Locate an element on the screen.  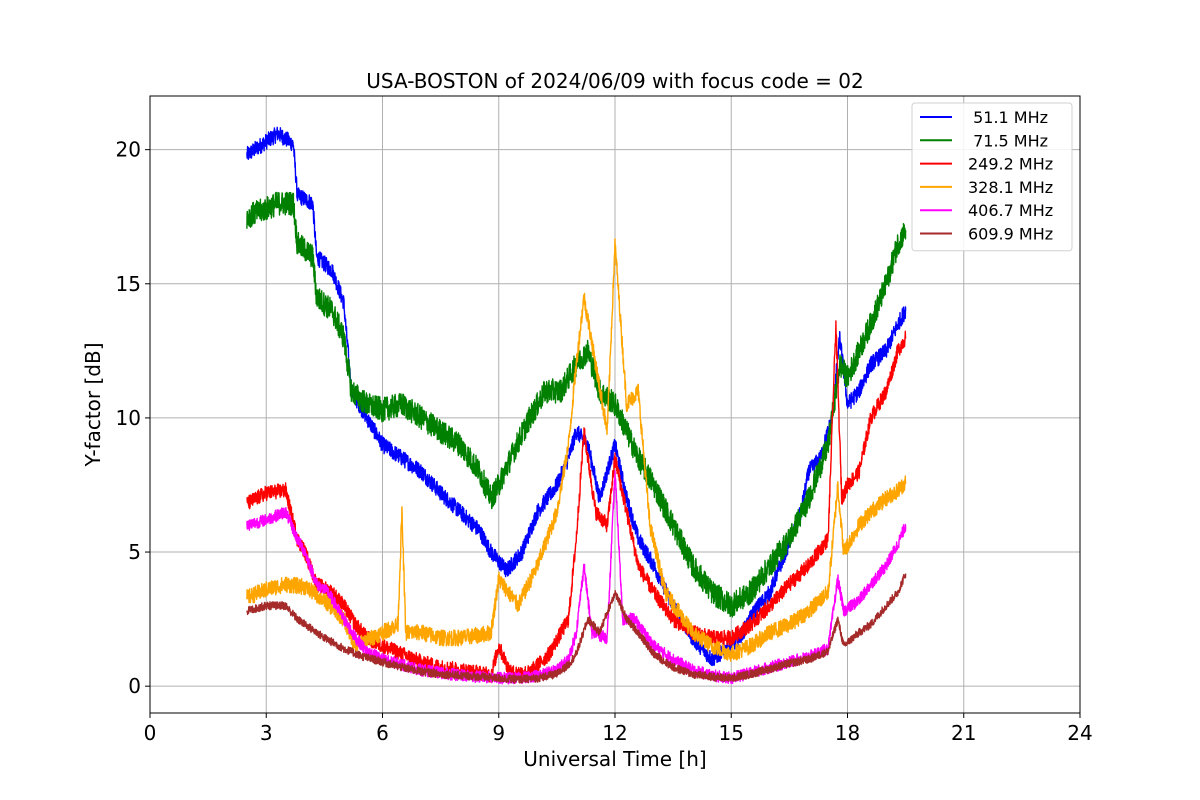
x-tick-label: 21 is located at coordinates (963, 733).